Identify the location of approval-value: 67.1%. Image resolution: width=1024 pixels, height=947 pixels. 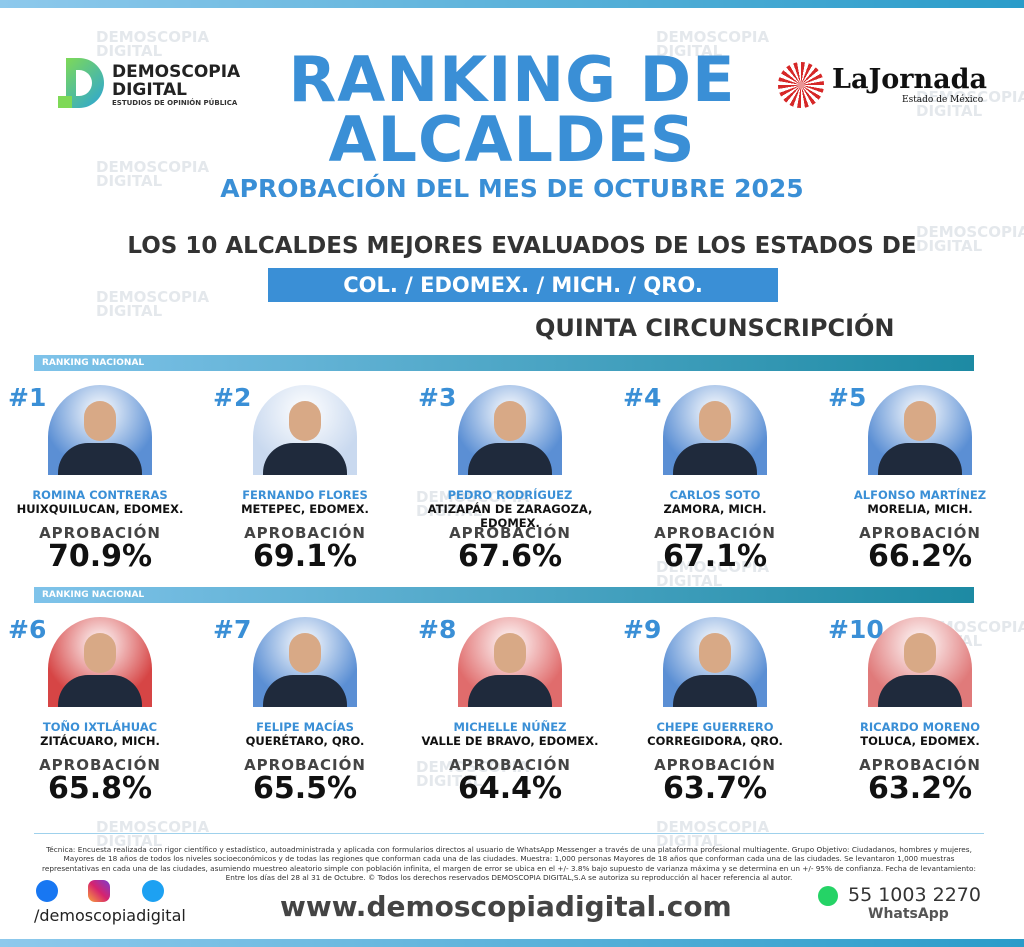
(715, 556).